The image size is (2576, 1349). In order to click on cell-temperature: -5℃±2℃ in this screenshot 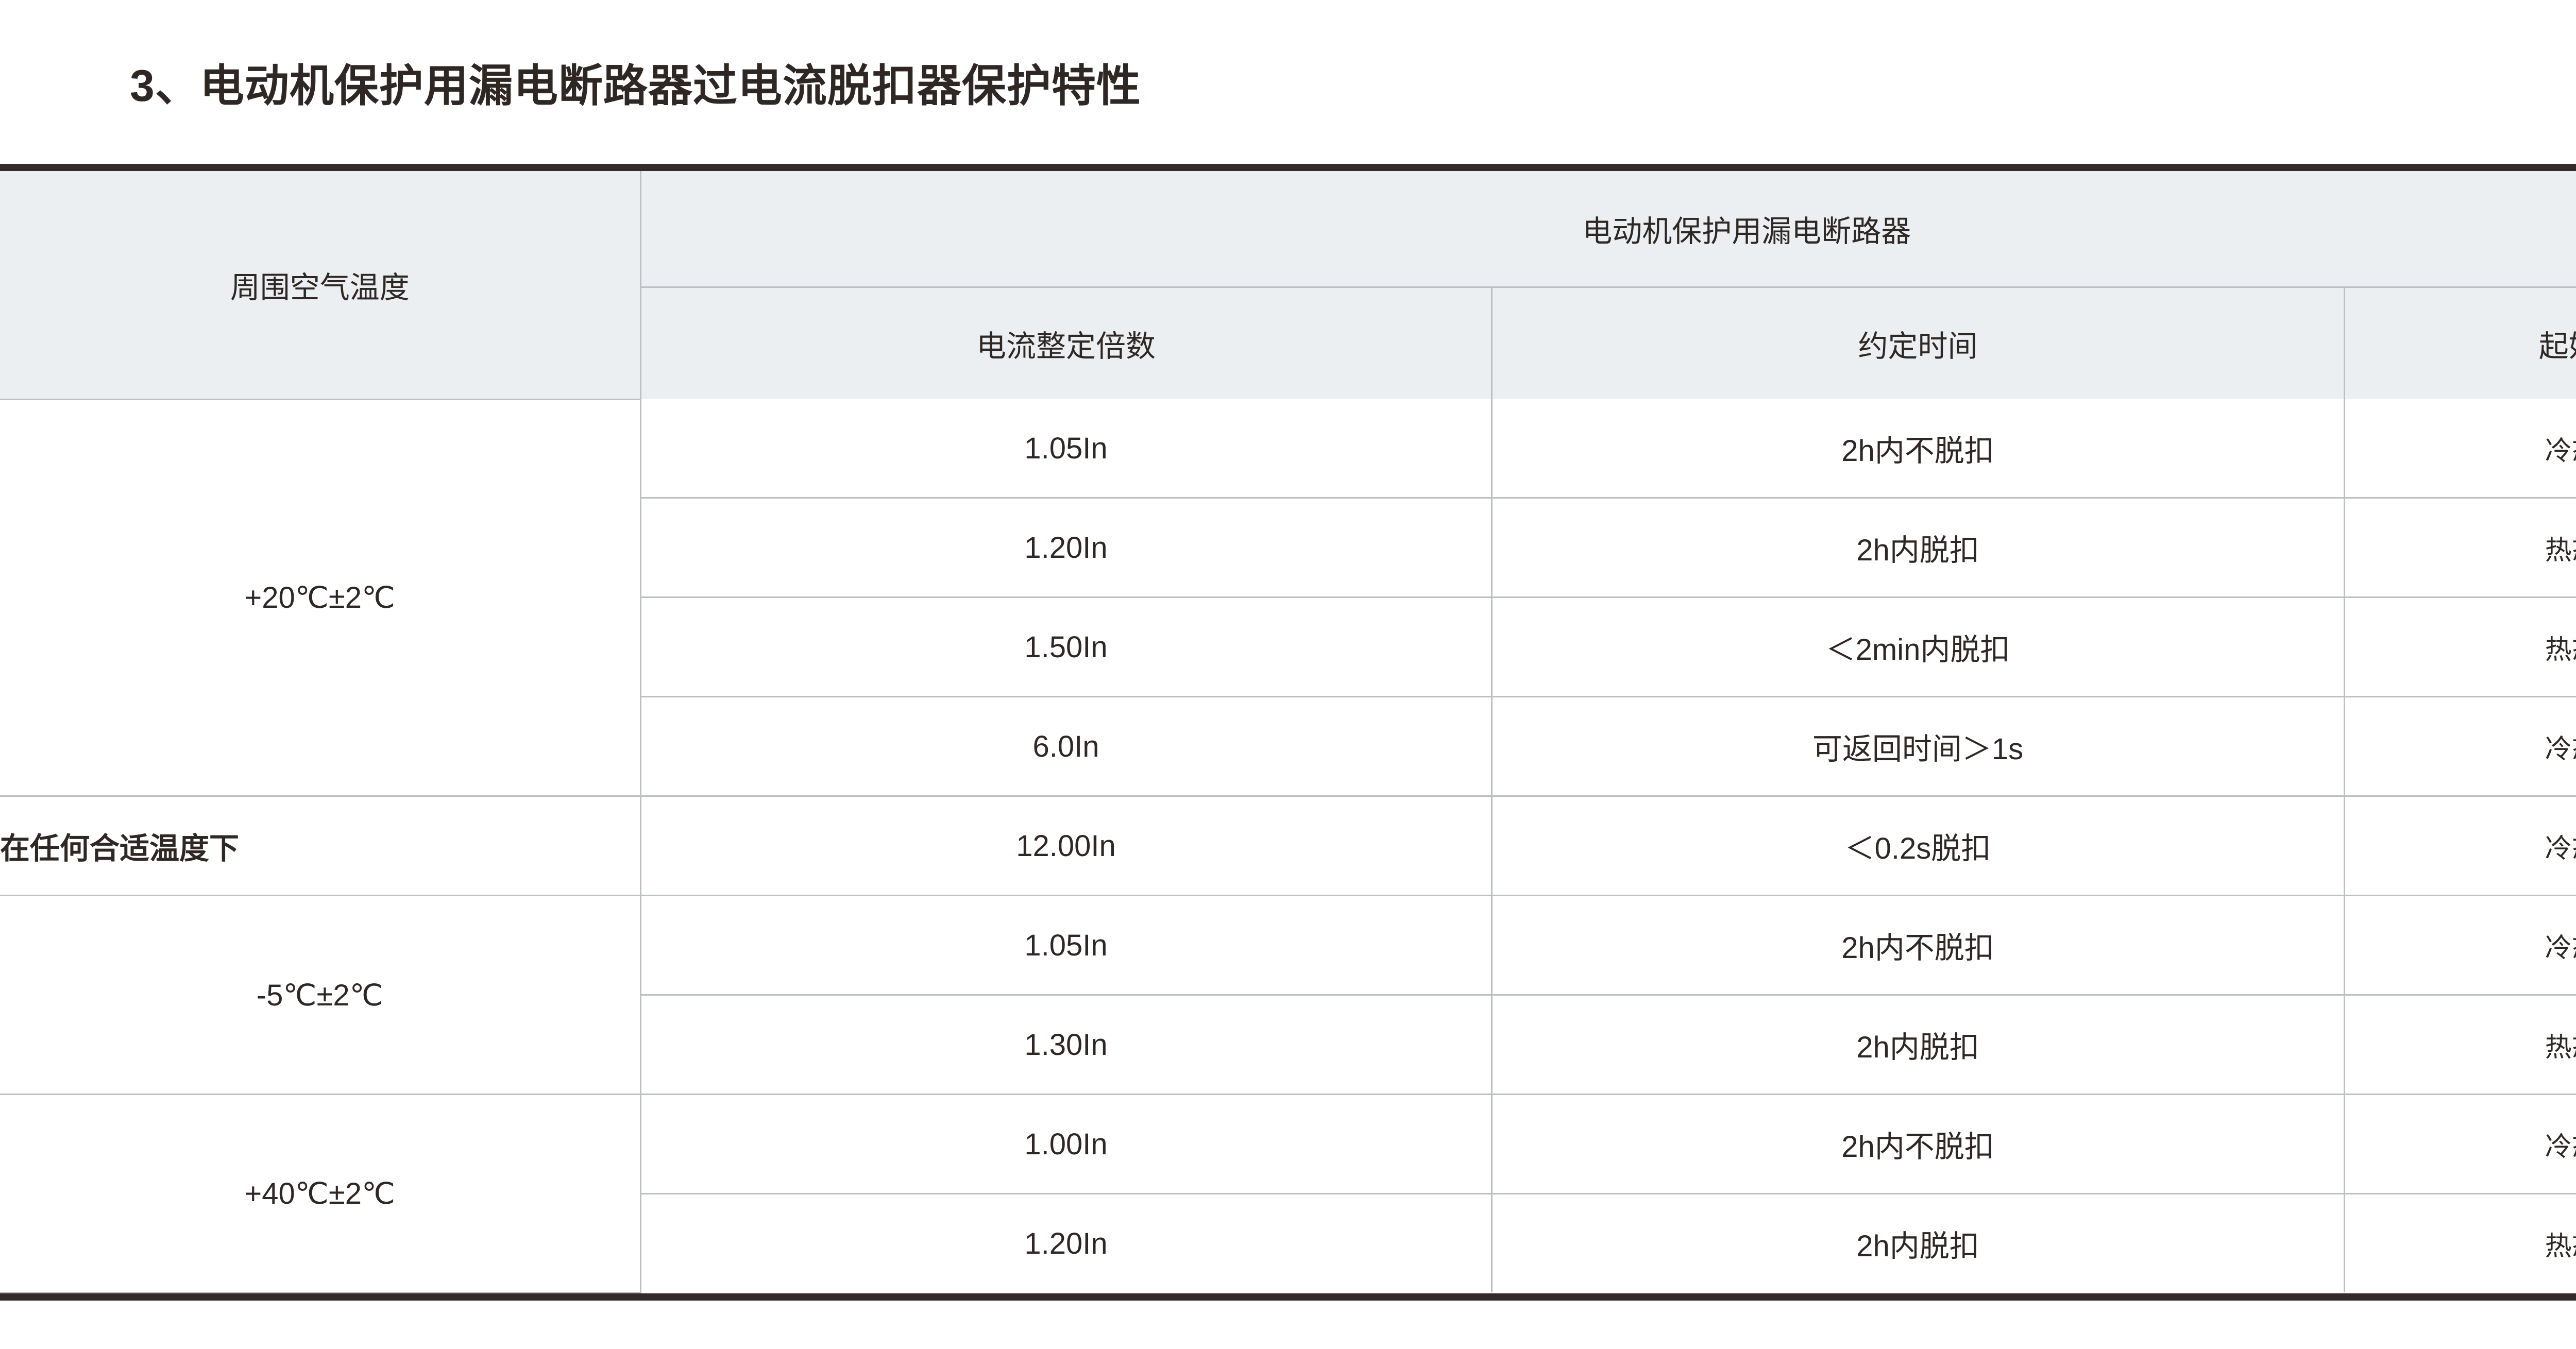, I will do `click(320, 995)`.